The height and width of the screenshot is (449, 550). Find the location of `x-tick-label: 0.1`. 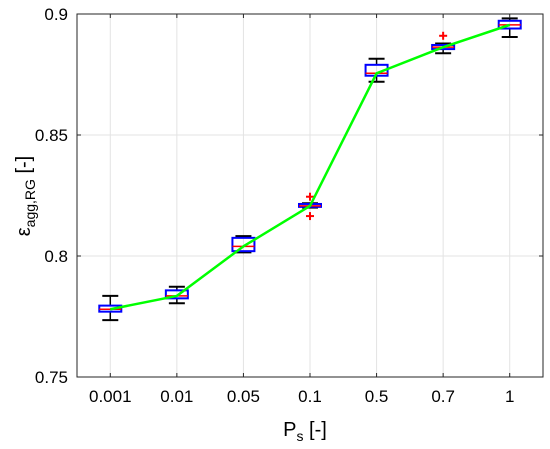

x-tick-label: 0.1 is located at coordinates (310, 396).